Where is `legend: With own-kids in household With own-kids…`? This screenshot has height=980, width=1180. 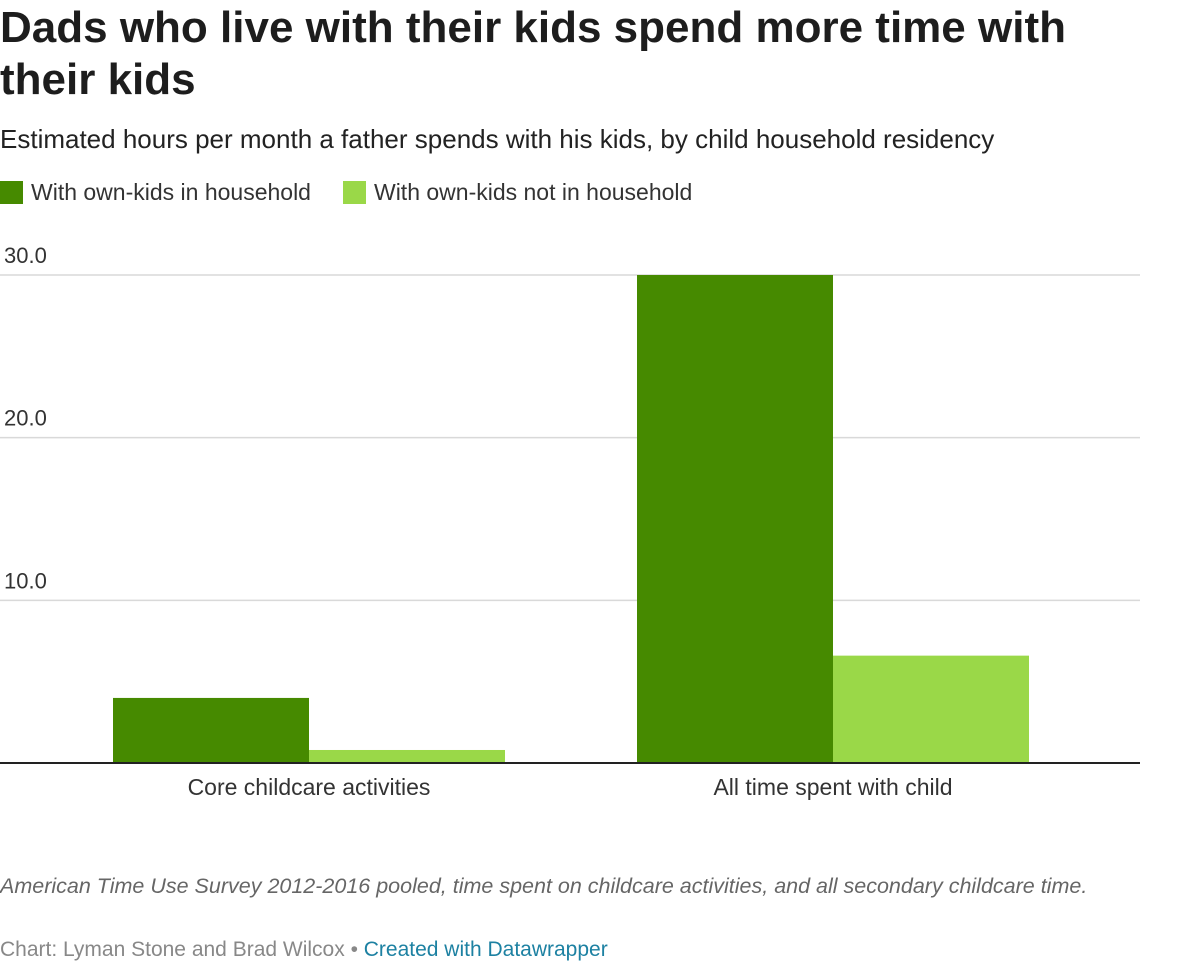
legend: With own-kids in household With own-kids… is located at coordinates (362, 192).